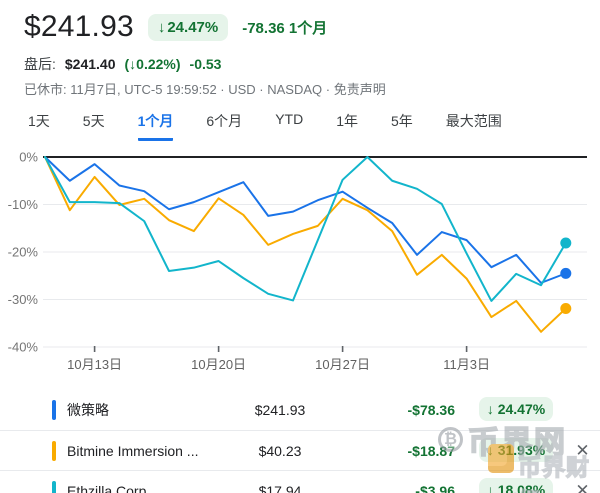  I want to click on tab-5y: 5年, so click(401, 121).